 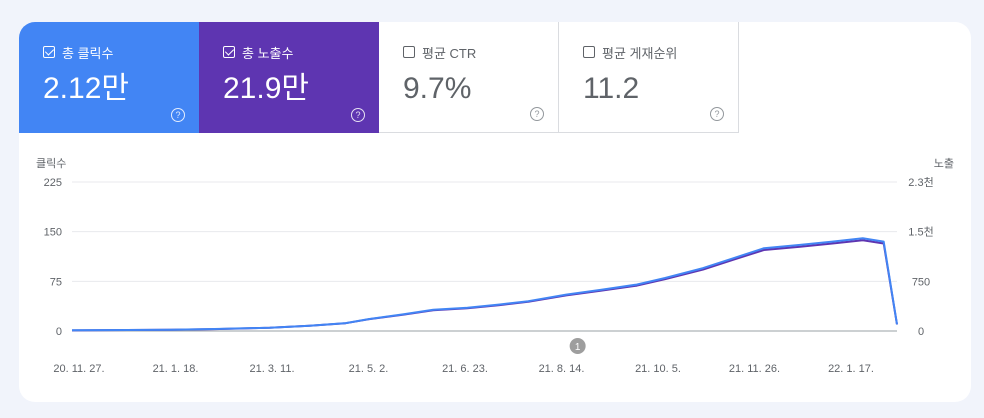 I want to click on metric-average-position: 평균 게재순위 11.2 ?, so click(x=649, y=77).